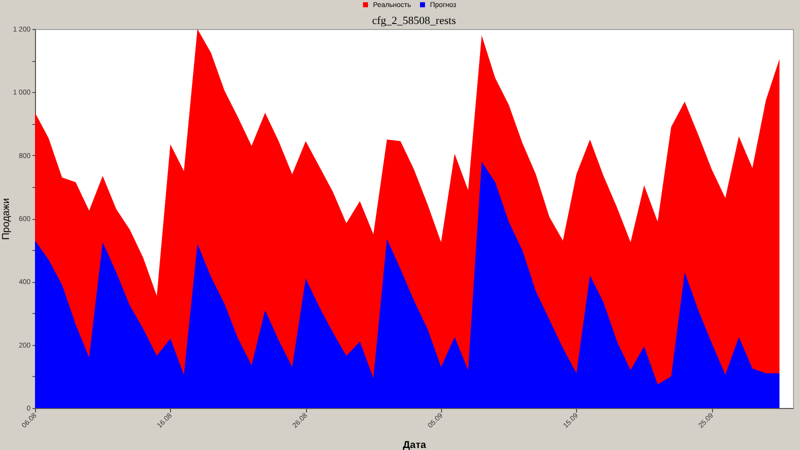  I want to click on x-axis-title: Дата, so click(414, 445).